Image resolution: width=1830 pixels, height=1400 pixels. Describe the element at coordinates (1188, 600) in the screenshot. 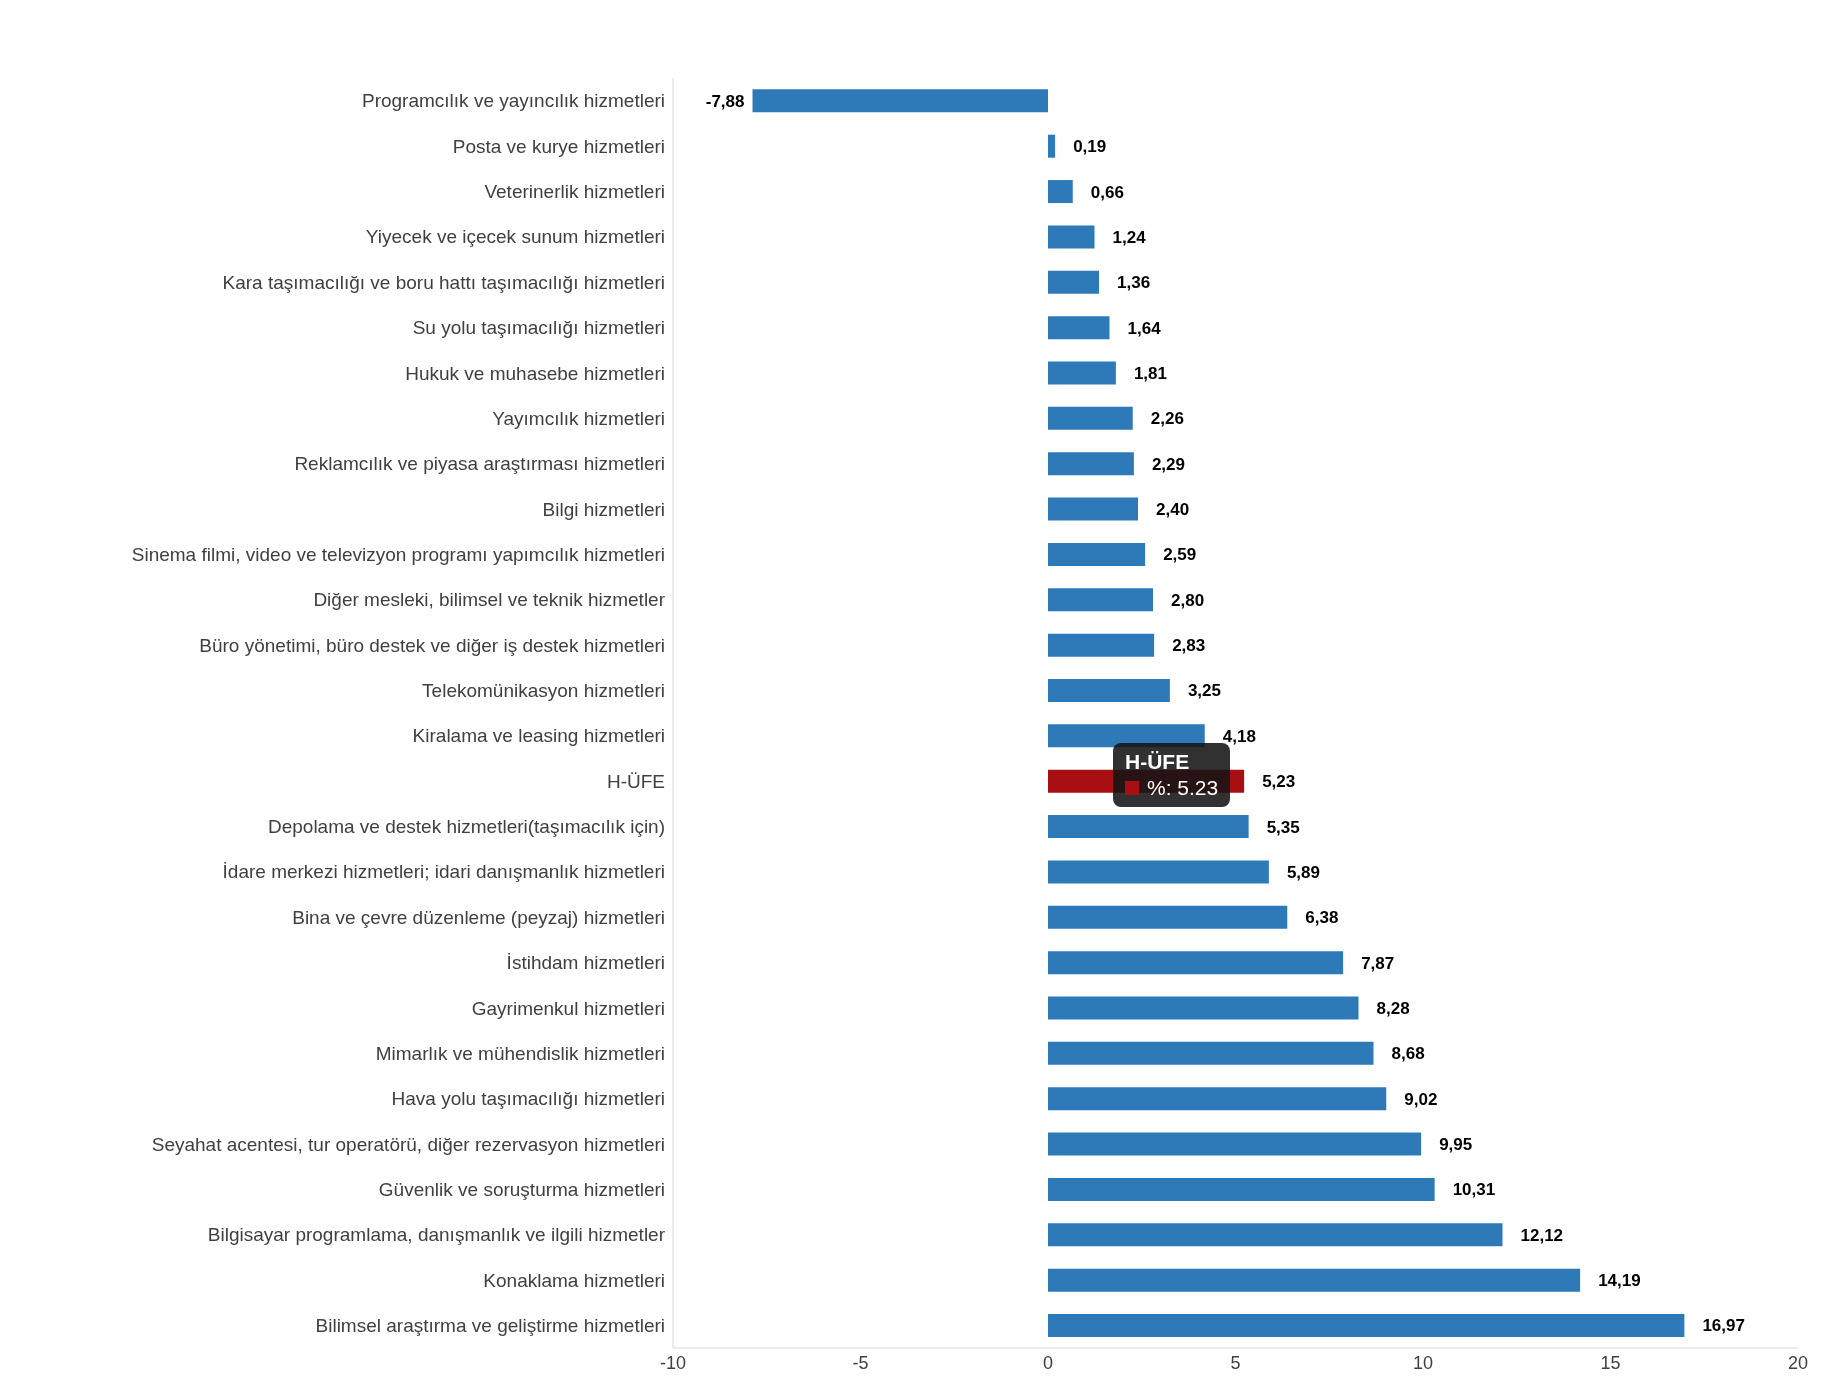

I see `data-label: 2,80` at that location.